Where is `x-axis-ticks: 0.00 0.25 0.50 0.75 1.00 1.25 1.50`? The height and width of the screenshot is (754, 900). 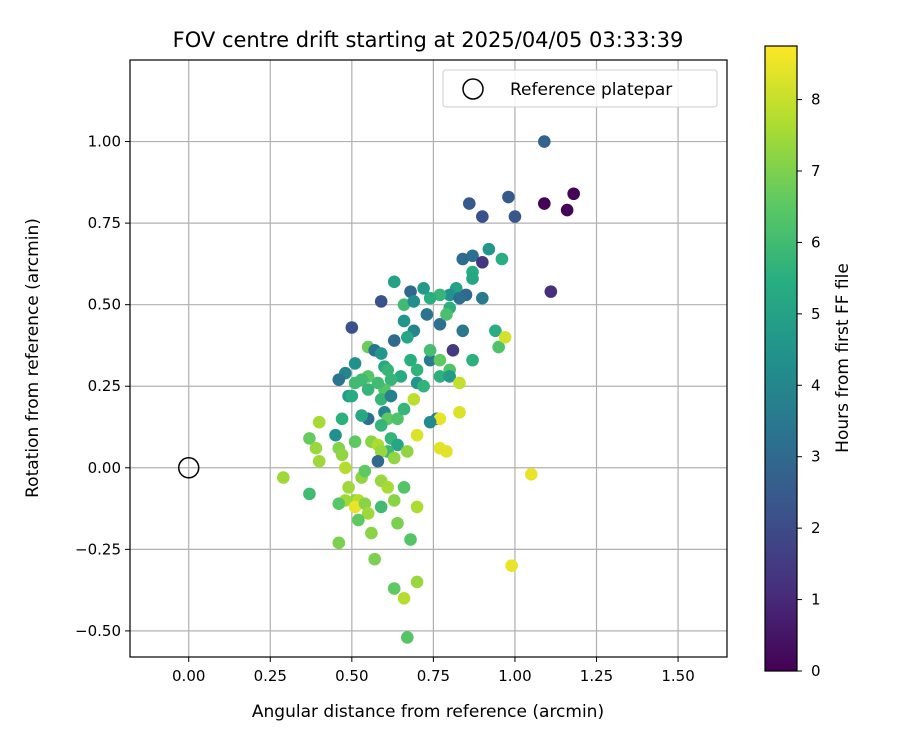 x-axis-ticks: 0.00 0.25 0.50 0.75 1.00 1.25 1.50 is located at coordinates (433, 671).